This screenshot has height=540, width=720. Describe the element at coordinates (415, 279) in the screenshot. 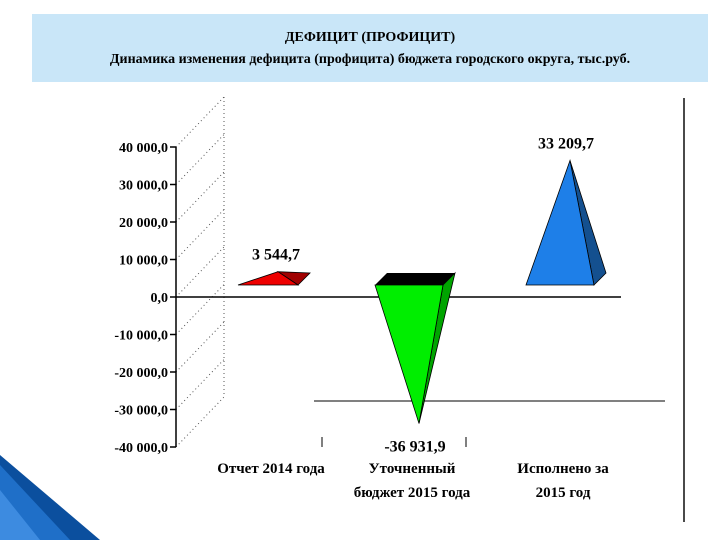

I see `bar-top-cap` at that location.